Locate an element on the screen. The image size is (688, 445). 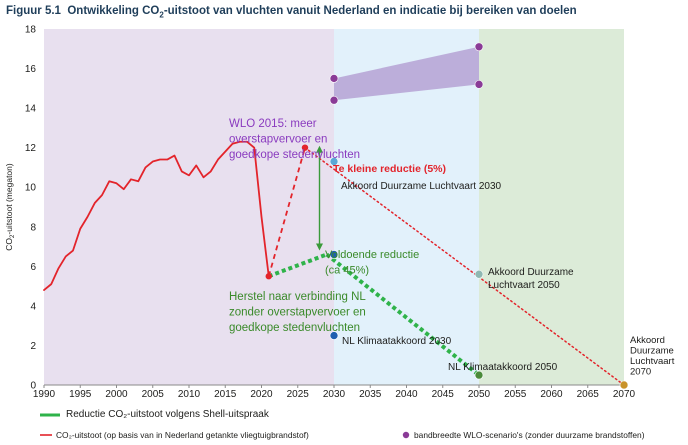
x-tick-label: 2050 is located at coordinates (479, 394).